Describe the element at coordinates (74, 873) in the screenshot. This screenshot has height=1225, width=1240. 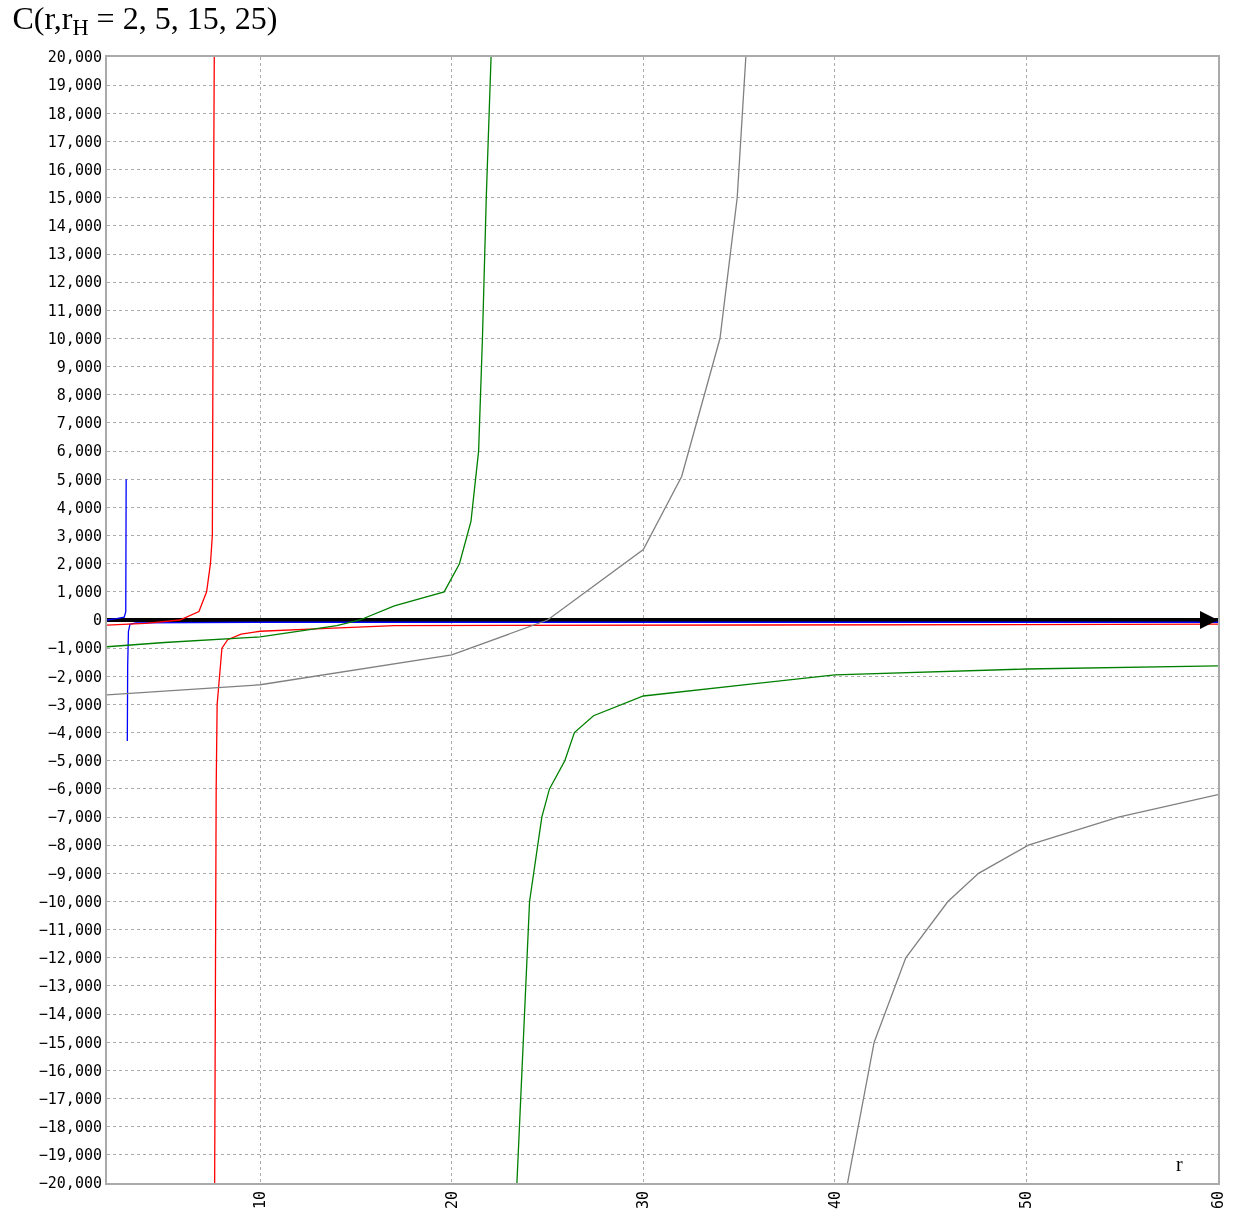
I see `y-tick-label: −9,000` at that location.